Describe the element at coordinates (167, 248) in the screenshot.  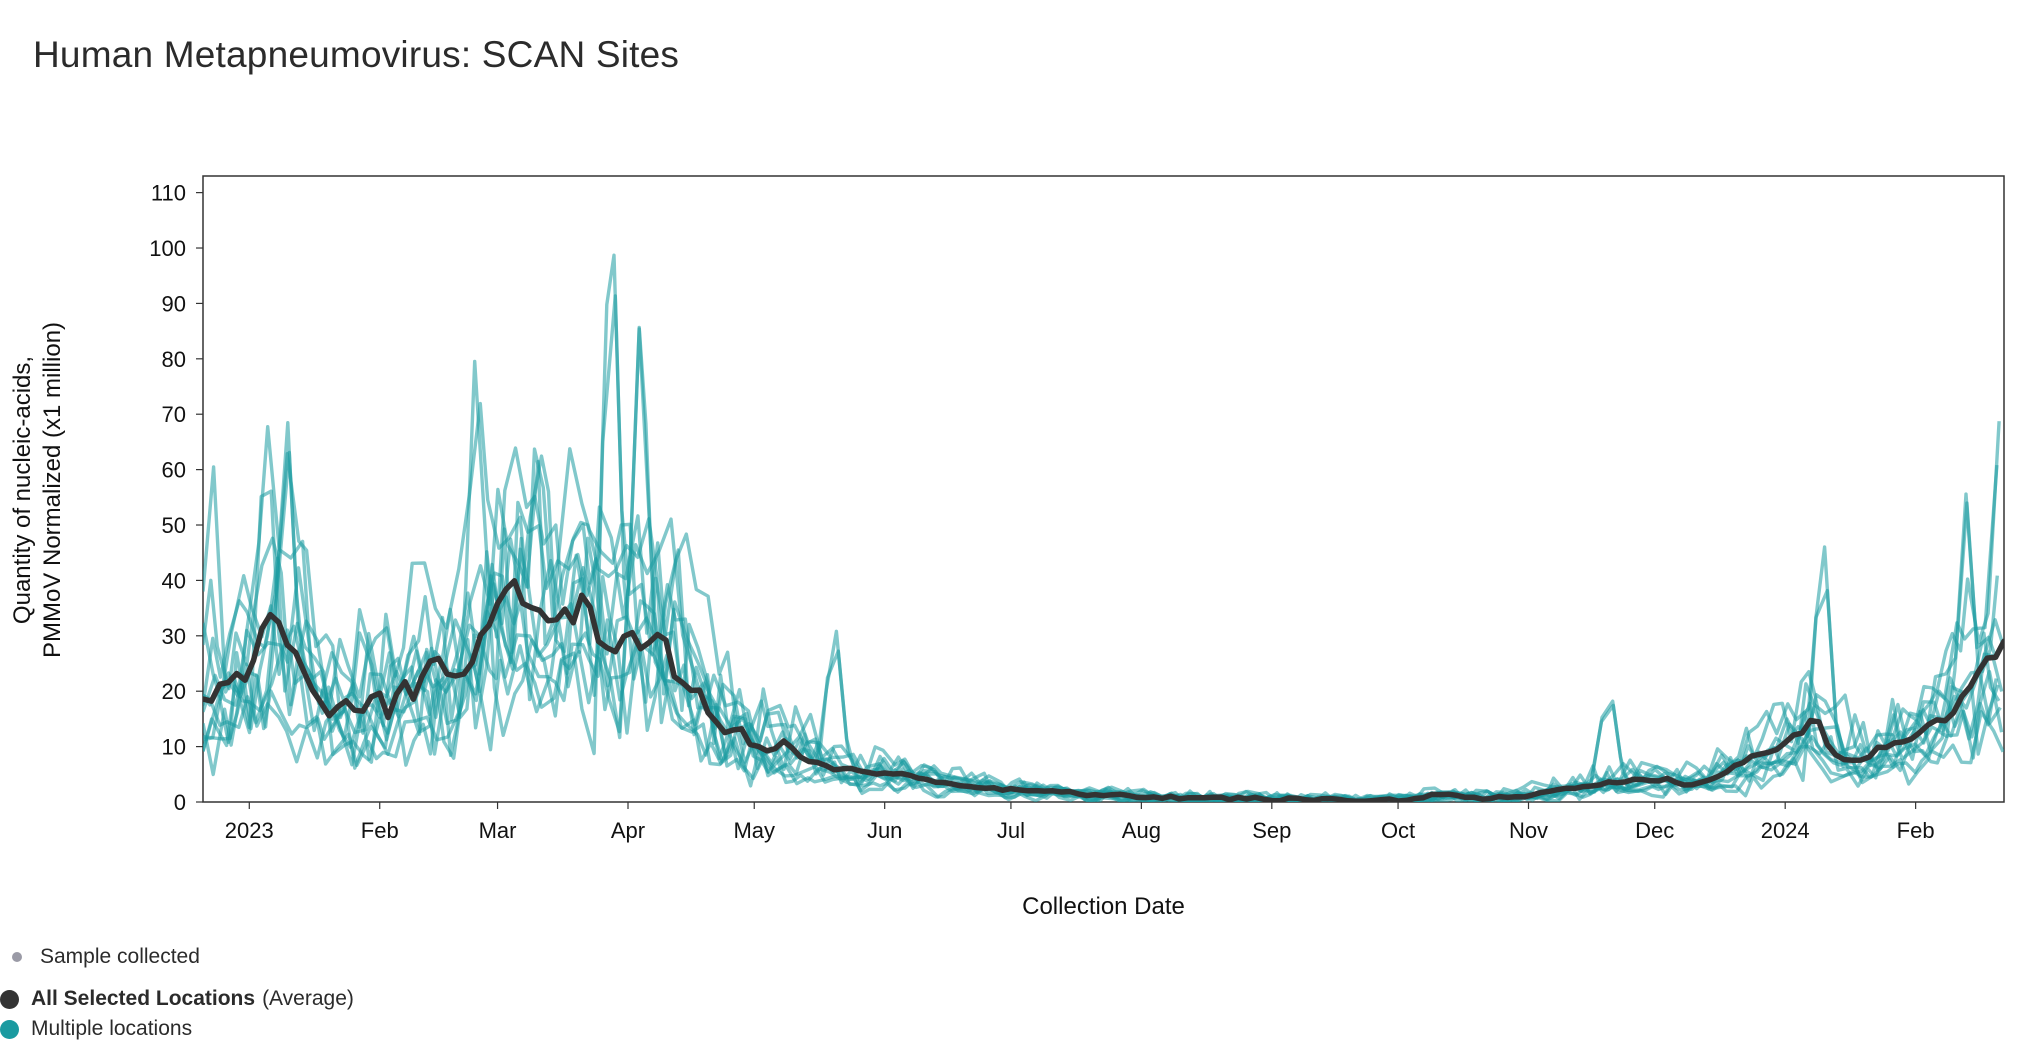
I see `y-tick-label: 100` at that location.